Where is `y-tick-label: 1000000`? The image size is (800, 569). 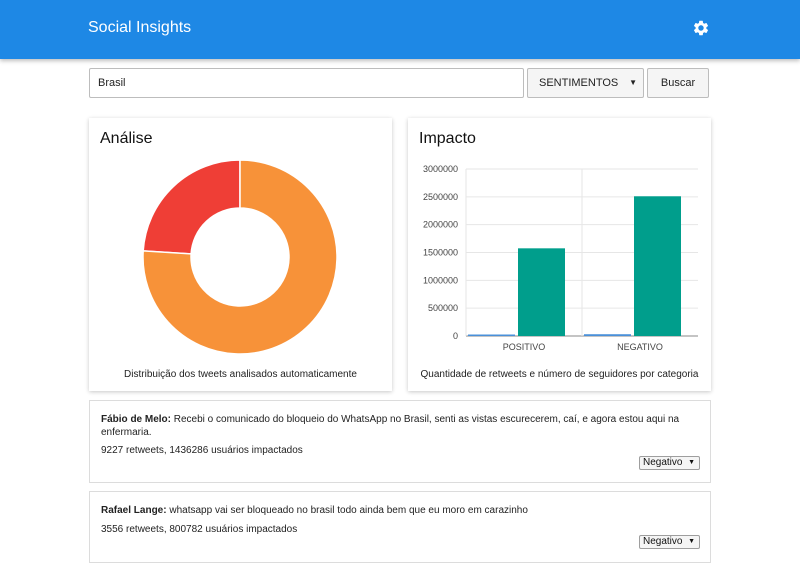 y-tick-label: 1000000 is located at coordinates (440, 280).